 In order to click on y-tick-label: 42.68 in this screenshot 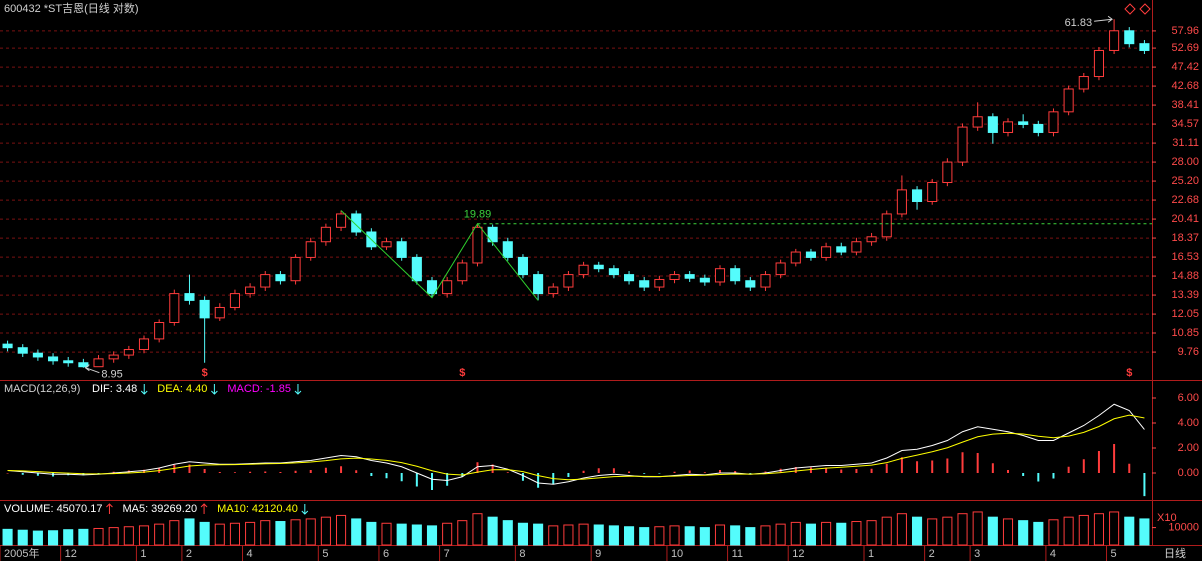, I will do `click(1185, 86)`.